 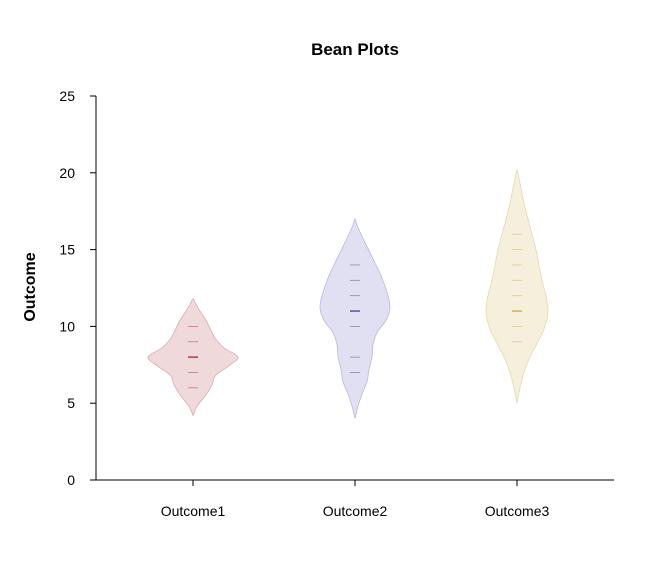 I want to click on x-tick-label: Outcome1, so click(x=193, y=511).